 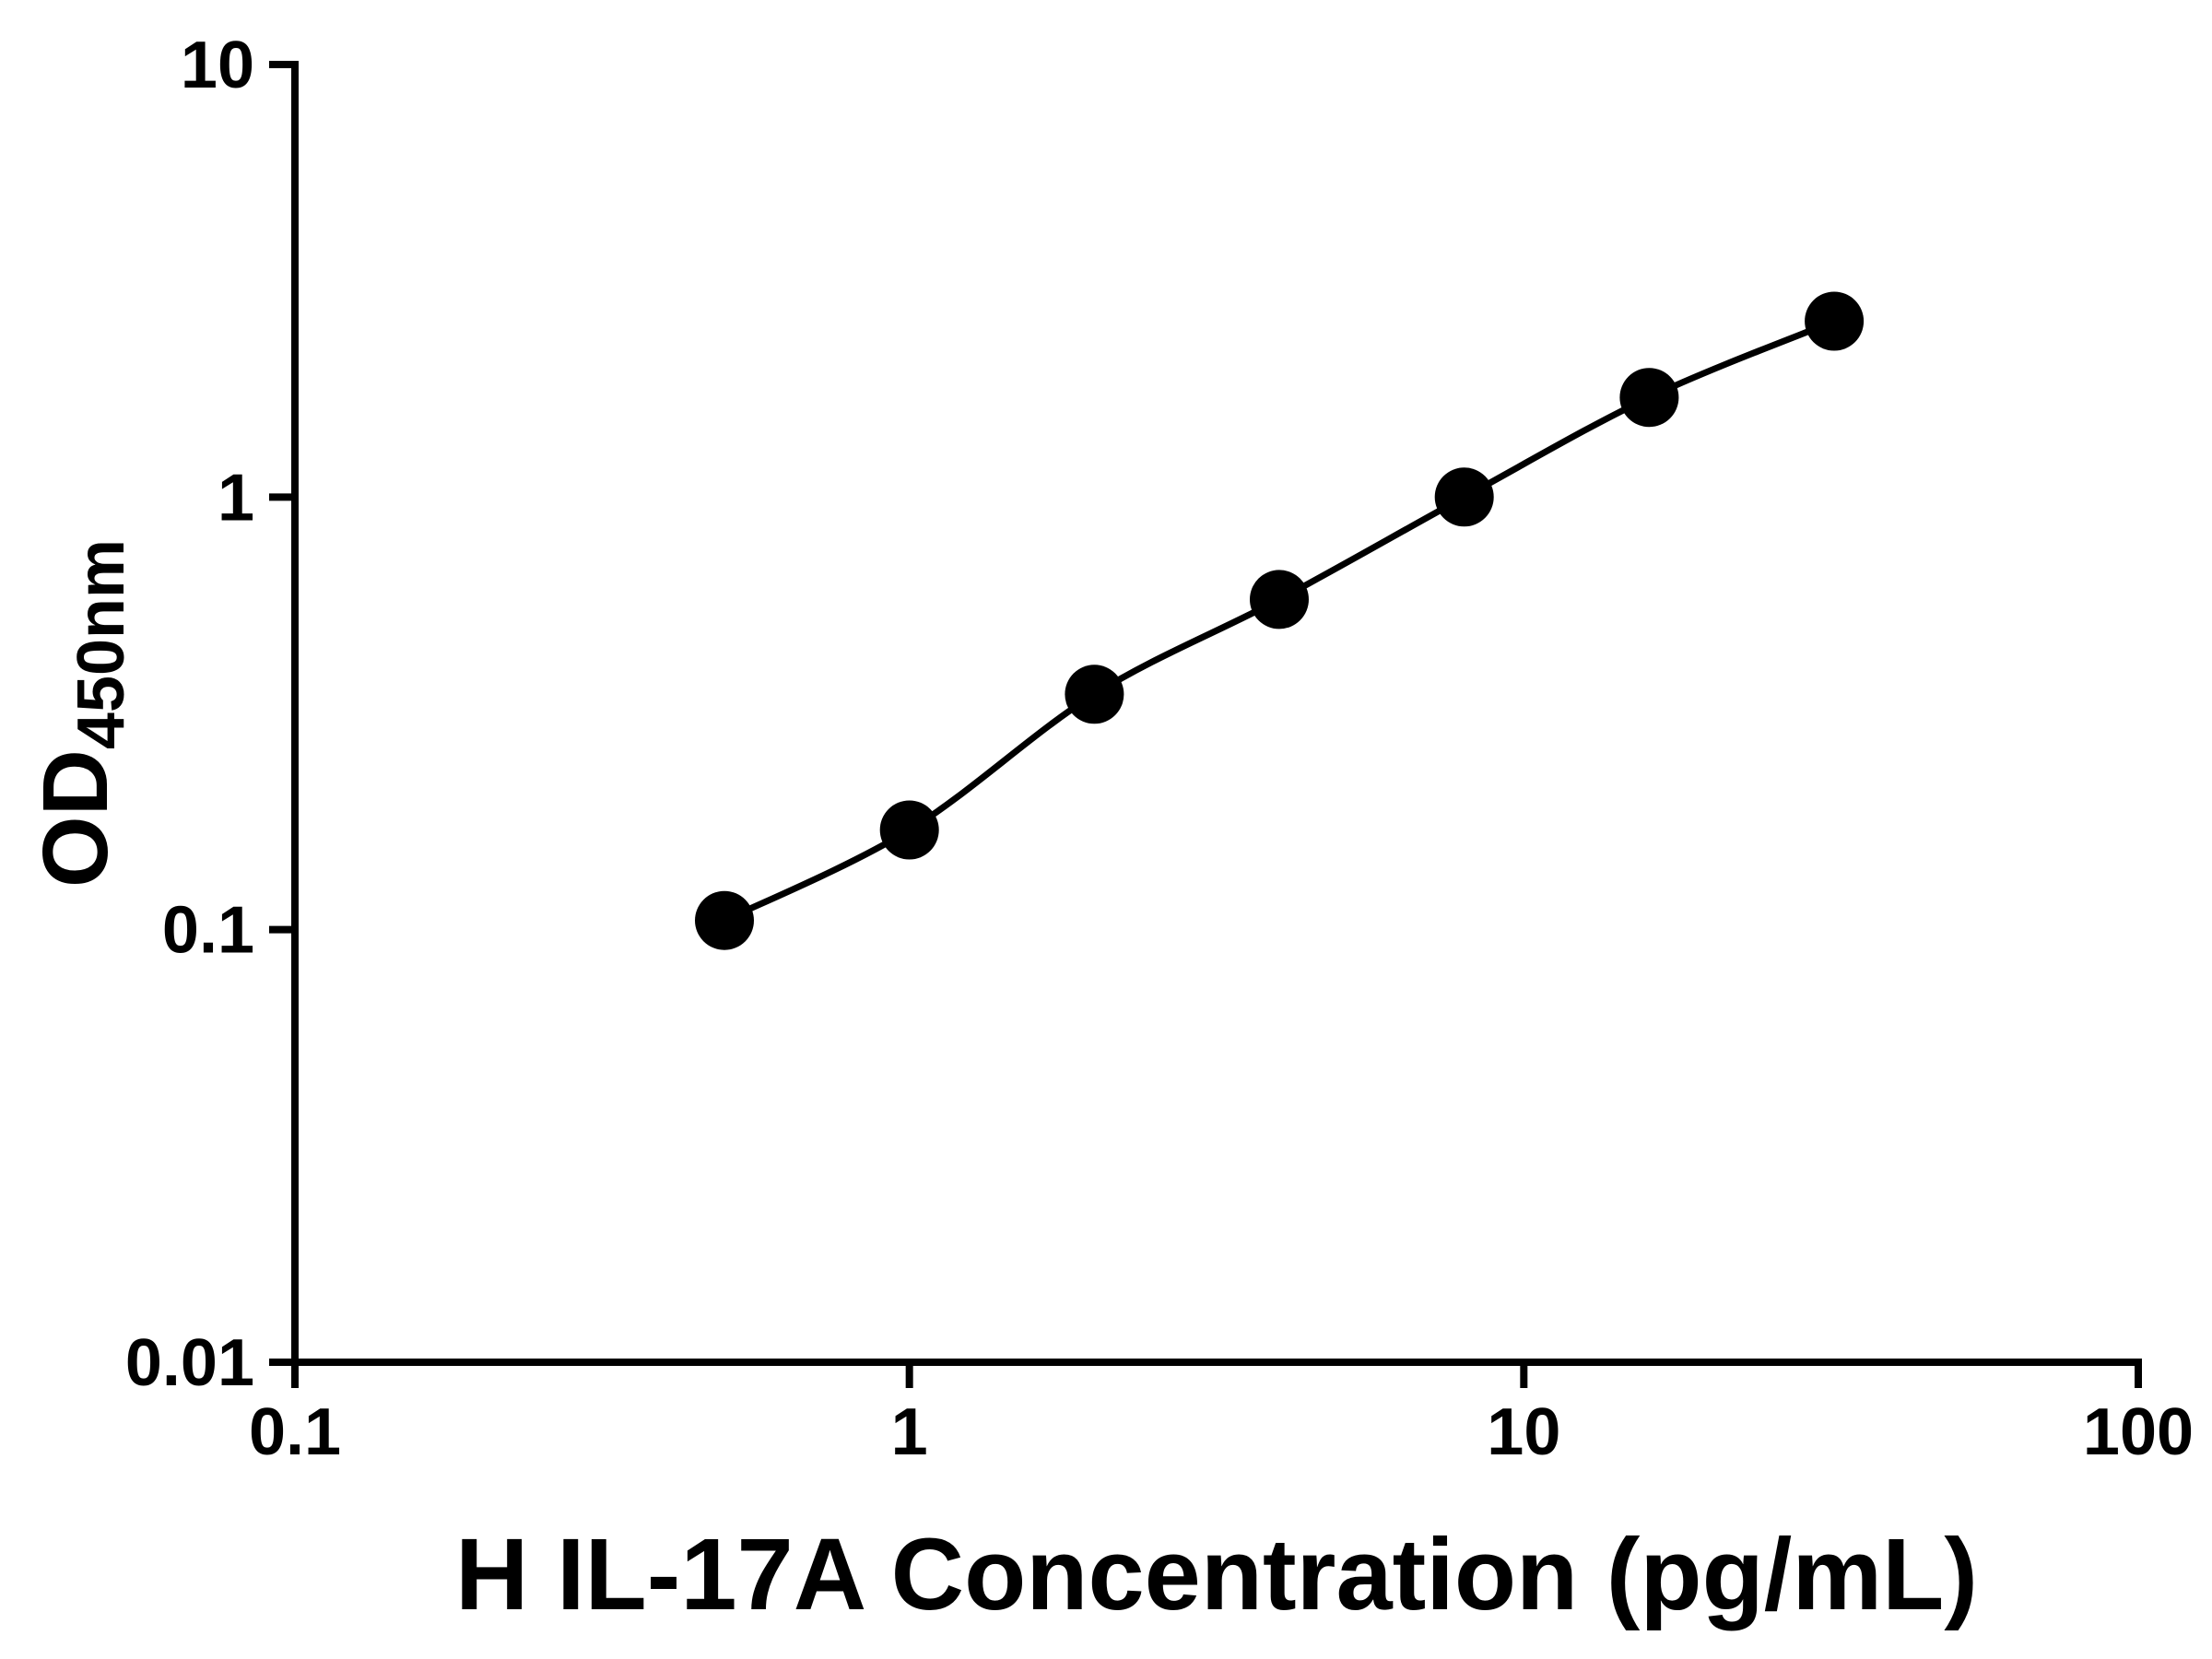 I want to click on y-axis-title: OD450nm, so click(x=81, y=713).